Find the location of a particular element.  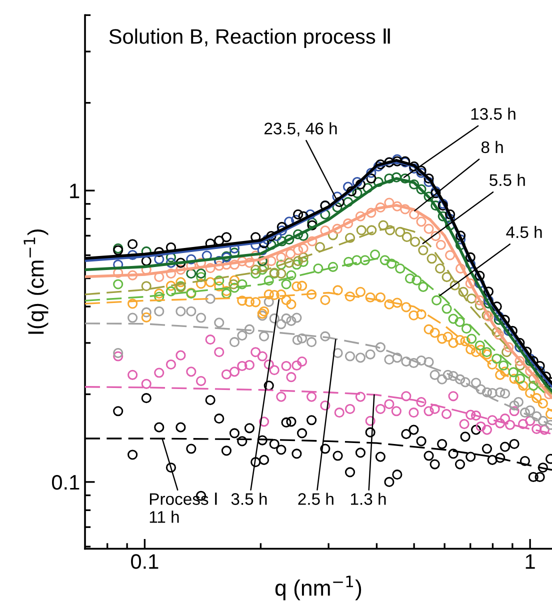

annotation: 5.5 h is located at coordinates (507, 180).